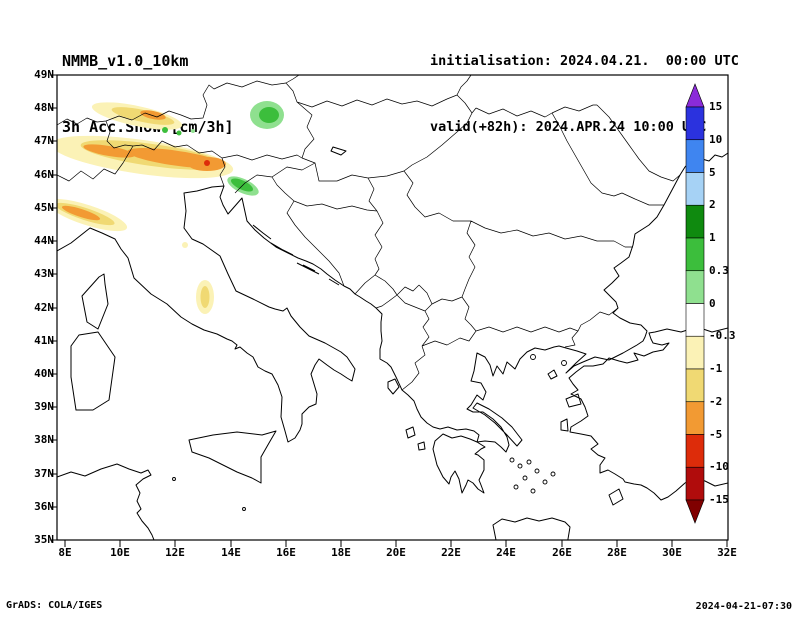 The width and height of the screenshot is (800, 618). What do you see at coordinates (716, 106) in the screenshot?
I see `colorbar-level-label: 15` at bounding box center [716, 106].